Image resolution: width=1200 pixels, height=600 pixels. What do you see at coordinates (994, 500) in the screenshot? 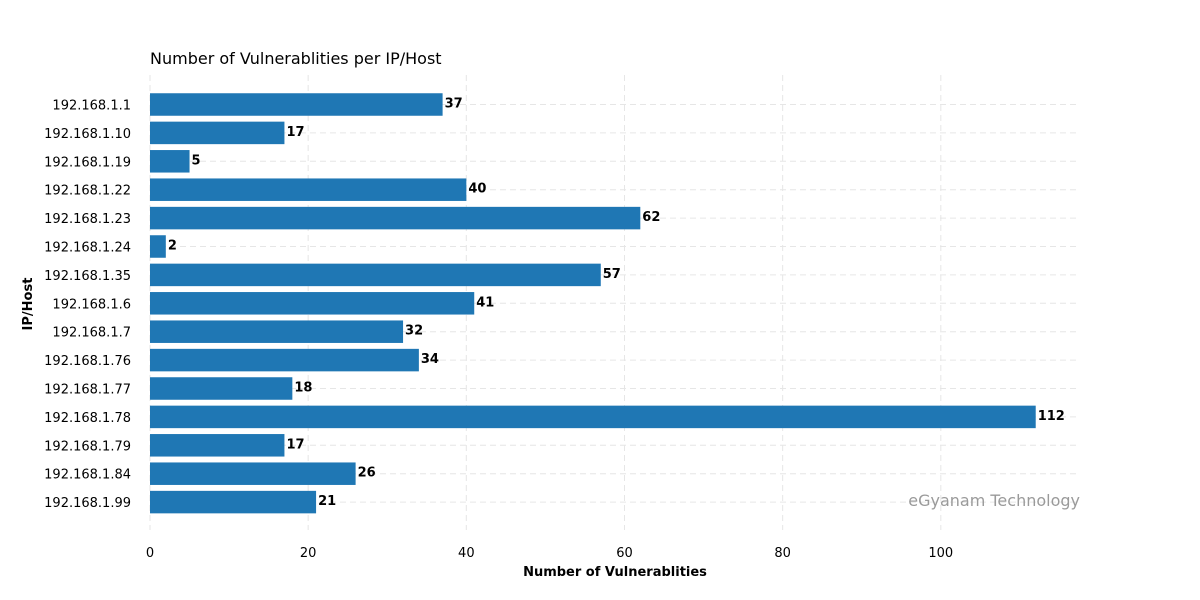
I see `watermark-text: eGyanam Technology` at bounding box center [994, 500].